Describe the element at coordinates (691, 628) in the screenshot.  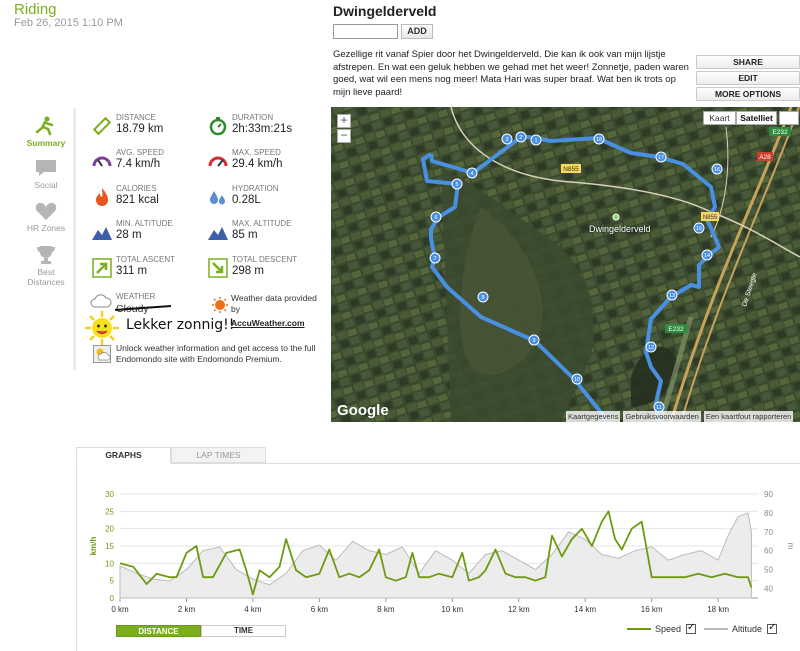
I see `speed-checkbox` at that location.